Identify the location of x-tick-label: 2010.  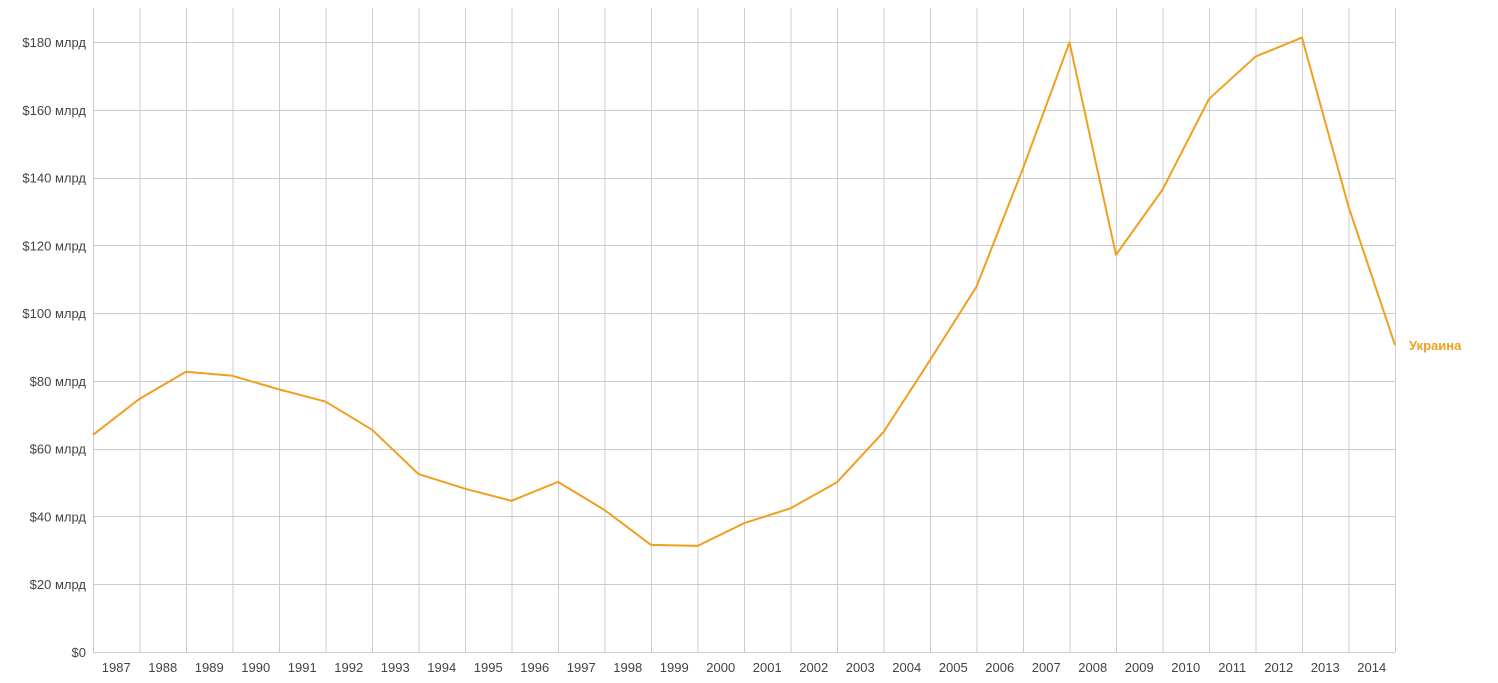
(1185, 667).